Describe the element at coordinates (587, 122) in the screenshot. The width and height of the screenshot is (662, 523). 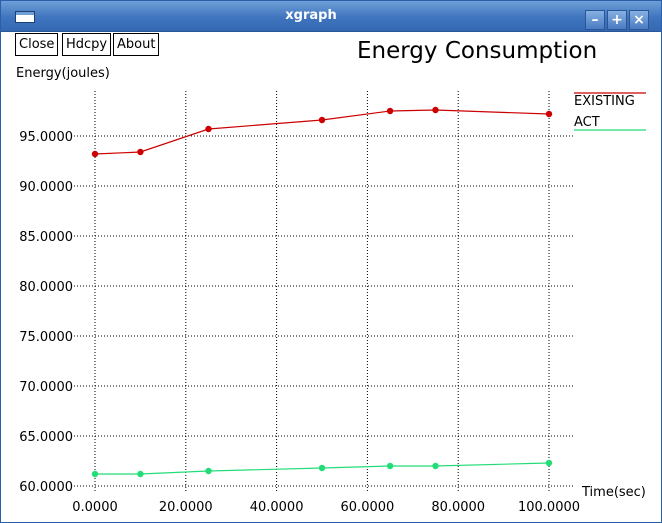
I see `legend-label-act: ACT` at that location.